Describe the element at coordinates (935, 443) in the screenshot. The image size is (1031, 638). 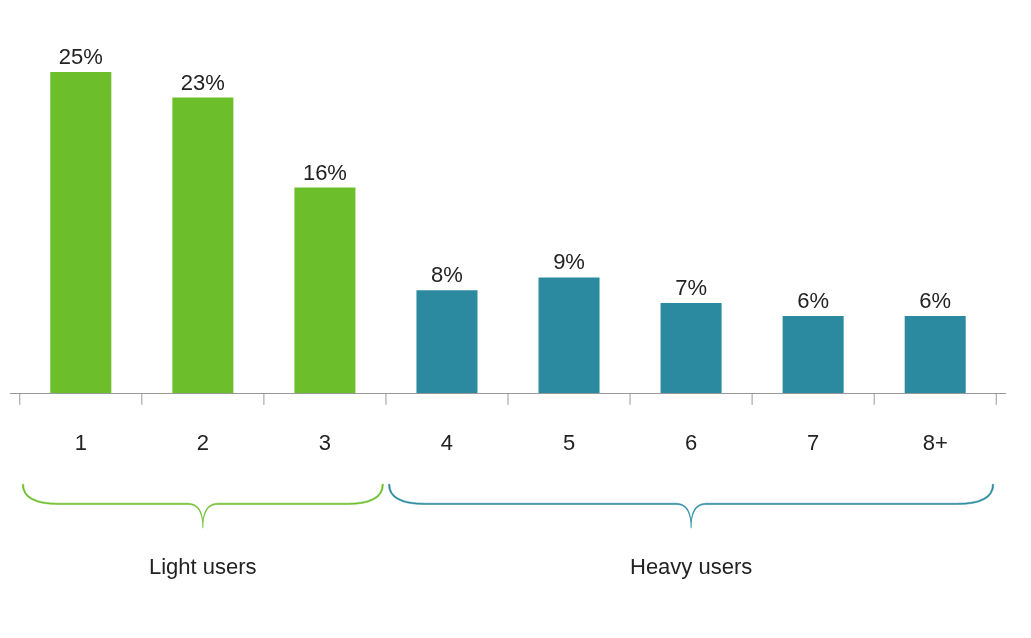
I see `x-tick-label: 8+` at that location.